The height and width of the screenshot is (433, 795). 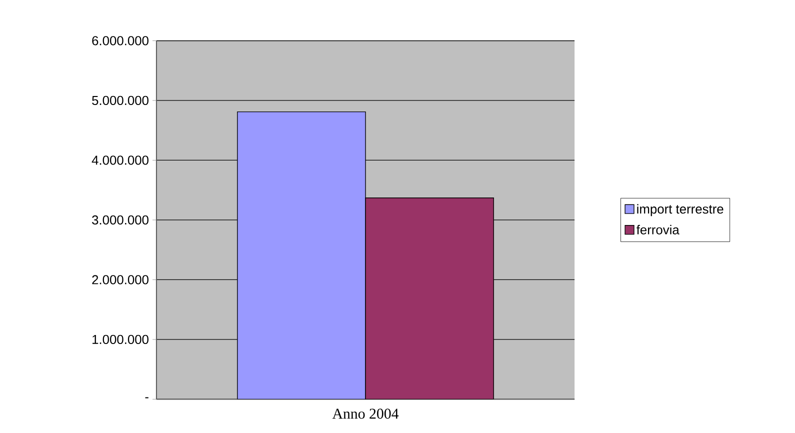 What do you see at coordinates (120, 220) in the screenshot?
I see `y-tick-label: 3.000.000` at bounding box center [120, 220].